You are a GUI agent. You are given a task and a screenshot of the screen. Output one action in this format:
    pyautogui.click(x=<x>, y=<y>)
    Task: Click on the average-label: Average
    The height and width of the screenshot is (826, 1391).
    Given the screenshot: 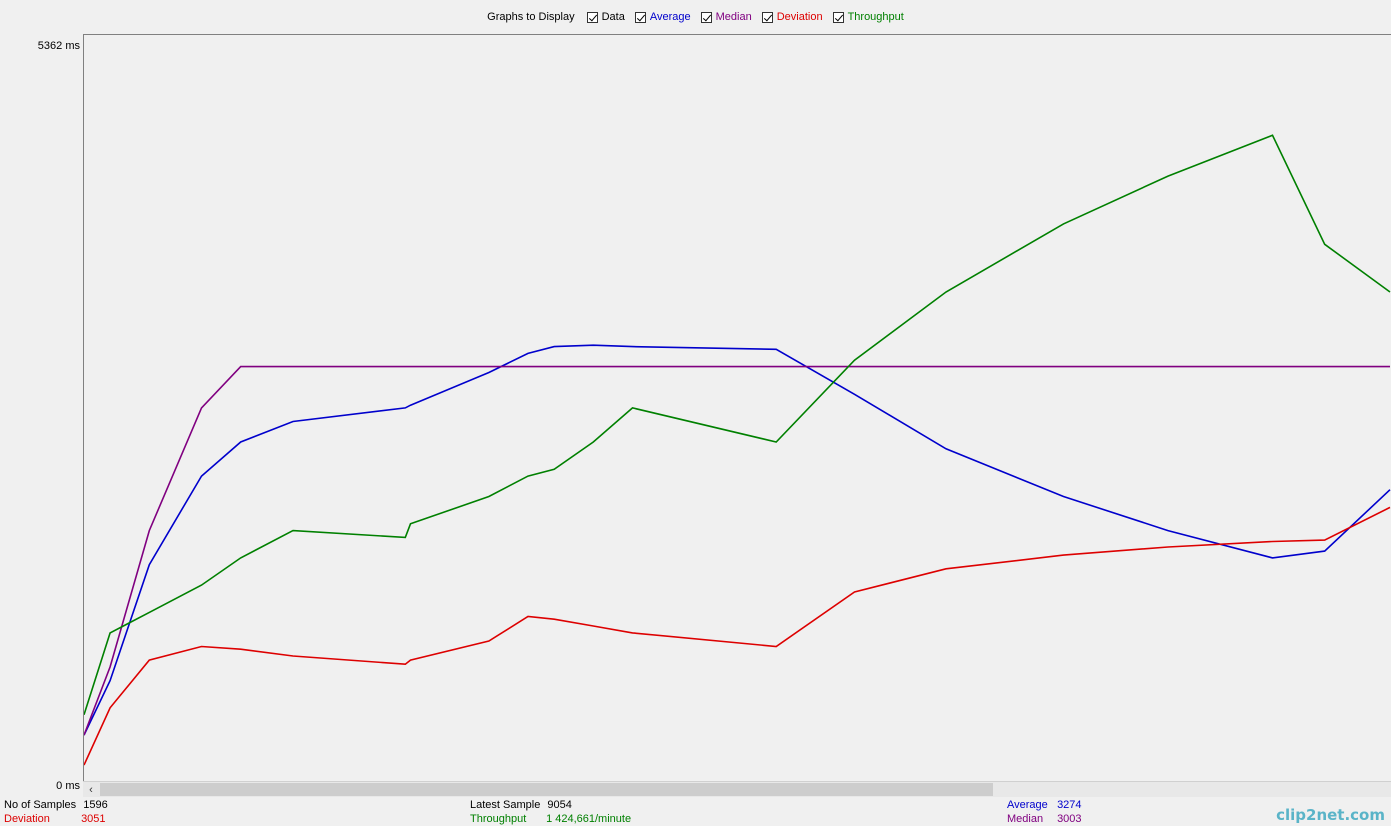 What is the action you would take?
    pyautogui.click(x=1027, y=805)
    